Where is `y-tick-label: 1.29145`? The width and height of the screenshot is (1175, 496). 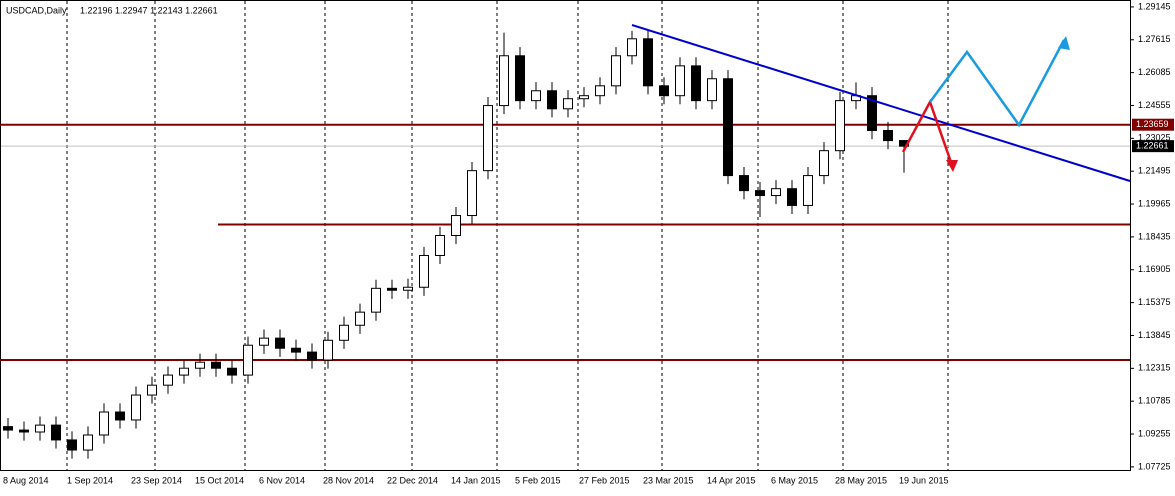 y-tick-label: 1.29145 is located at coordinates (1154, 6).